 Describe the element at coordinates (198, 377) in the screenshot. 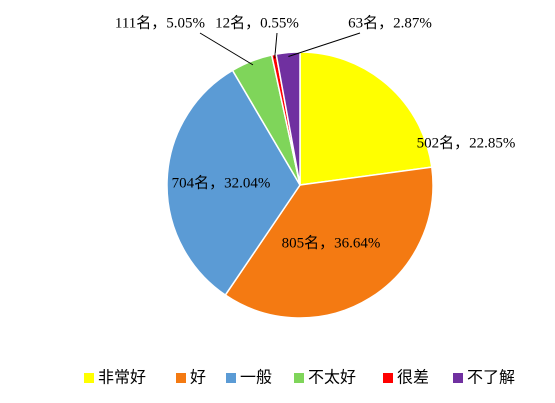

I see `legend-label: 好` at that location.